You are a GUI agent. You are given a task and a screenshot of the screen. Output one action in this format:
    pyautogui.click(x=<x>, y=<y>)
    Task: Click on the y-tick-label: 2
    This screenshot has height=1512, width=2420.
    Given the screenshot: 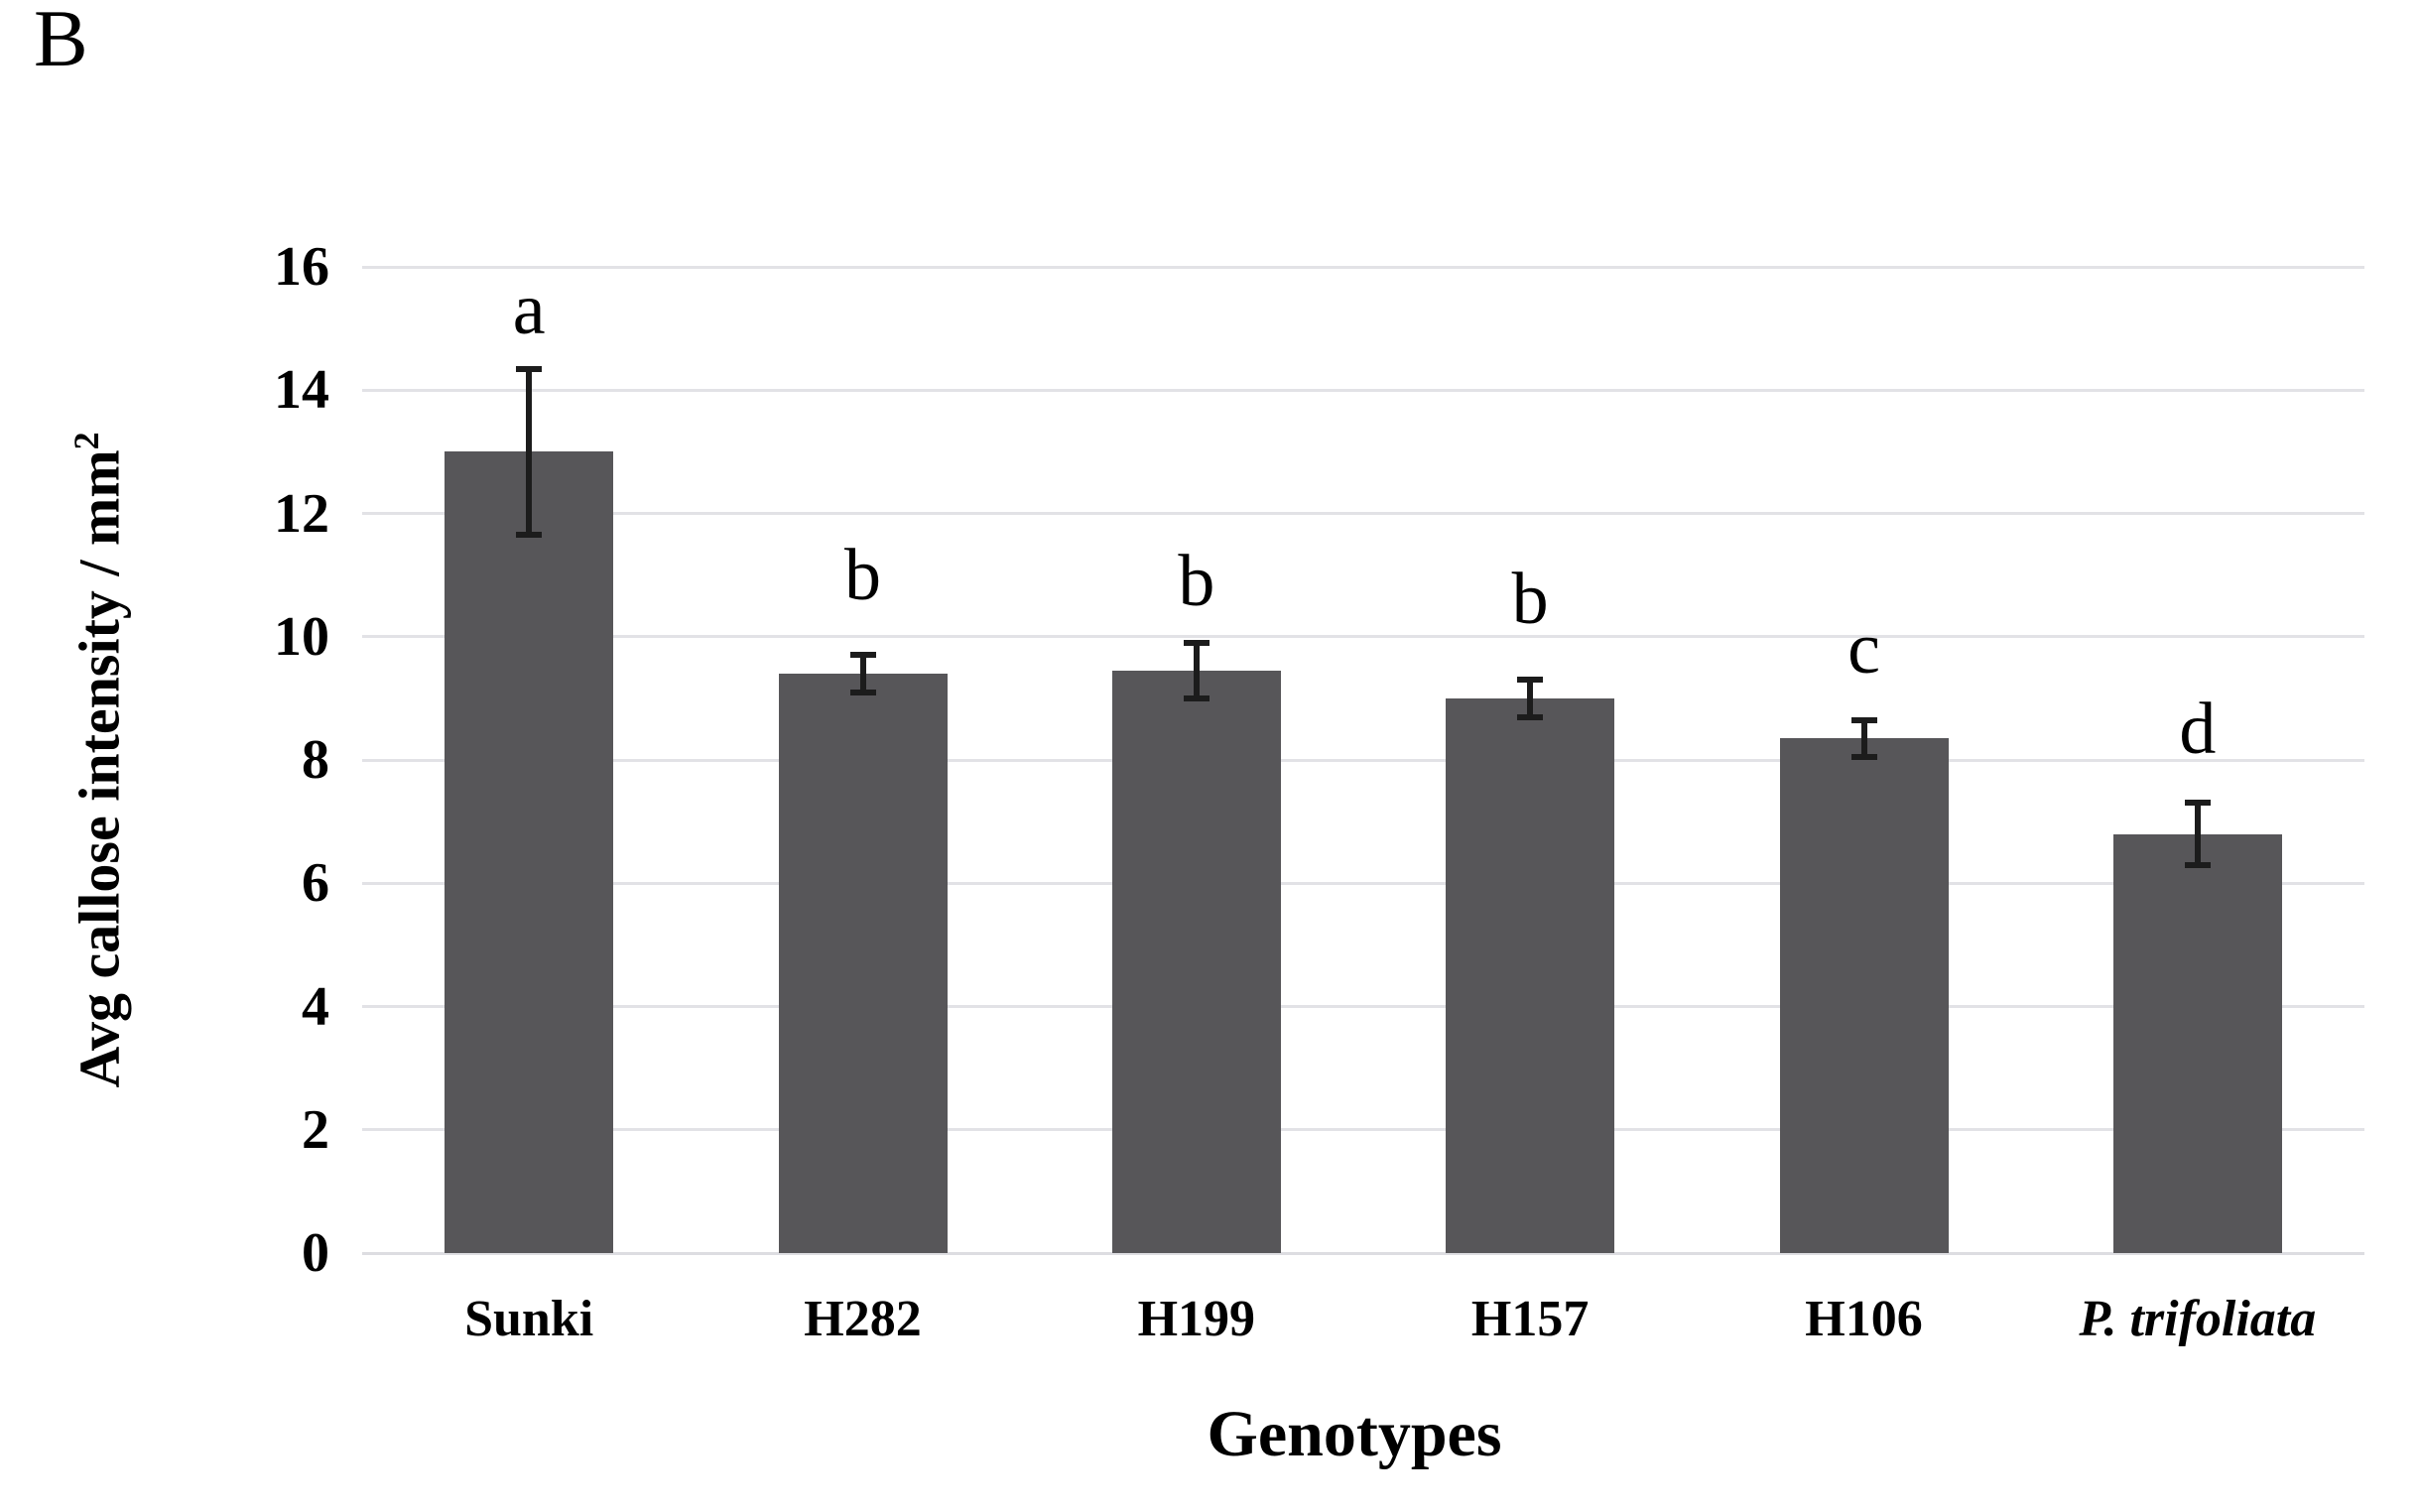 What is the action you would take?
    pyautogui.click(x=315, y=1129)
    